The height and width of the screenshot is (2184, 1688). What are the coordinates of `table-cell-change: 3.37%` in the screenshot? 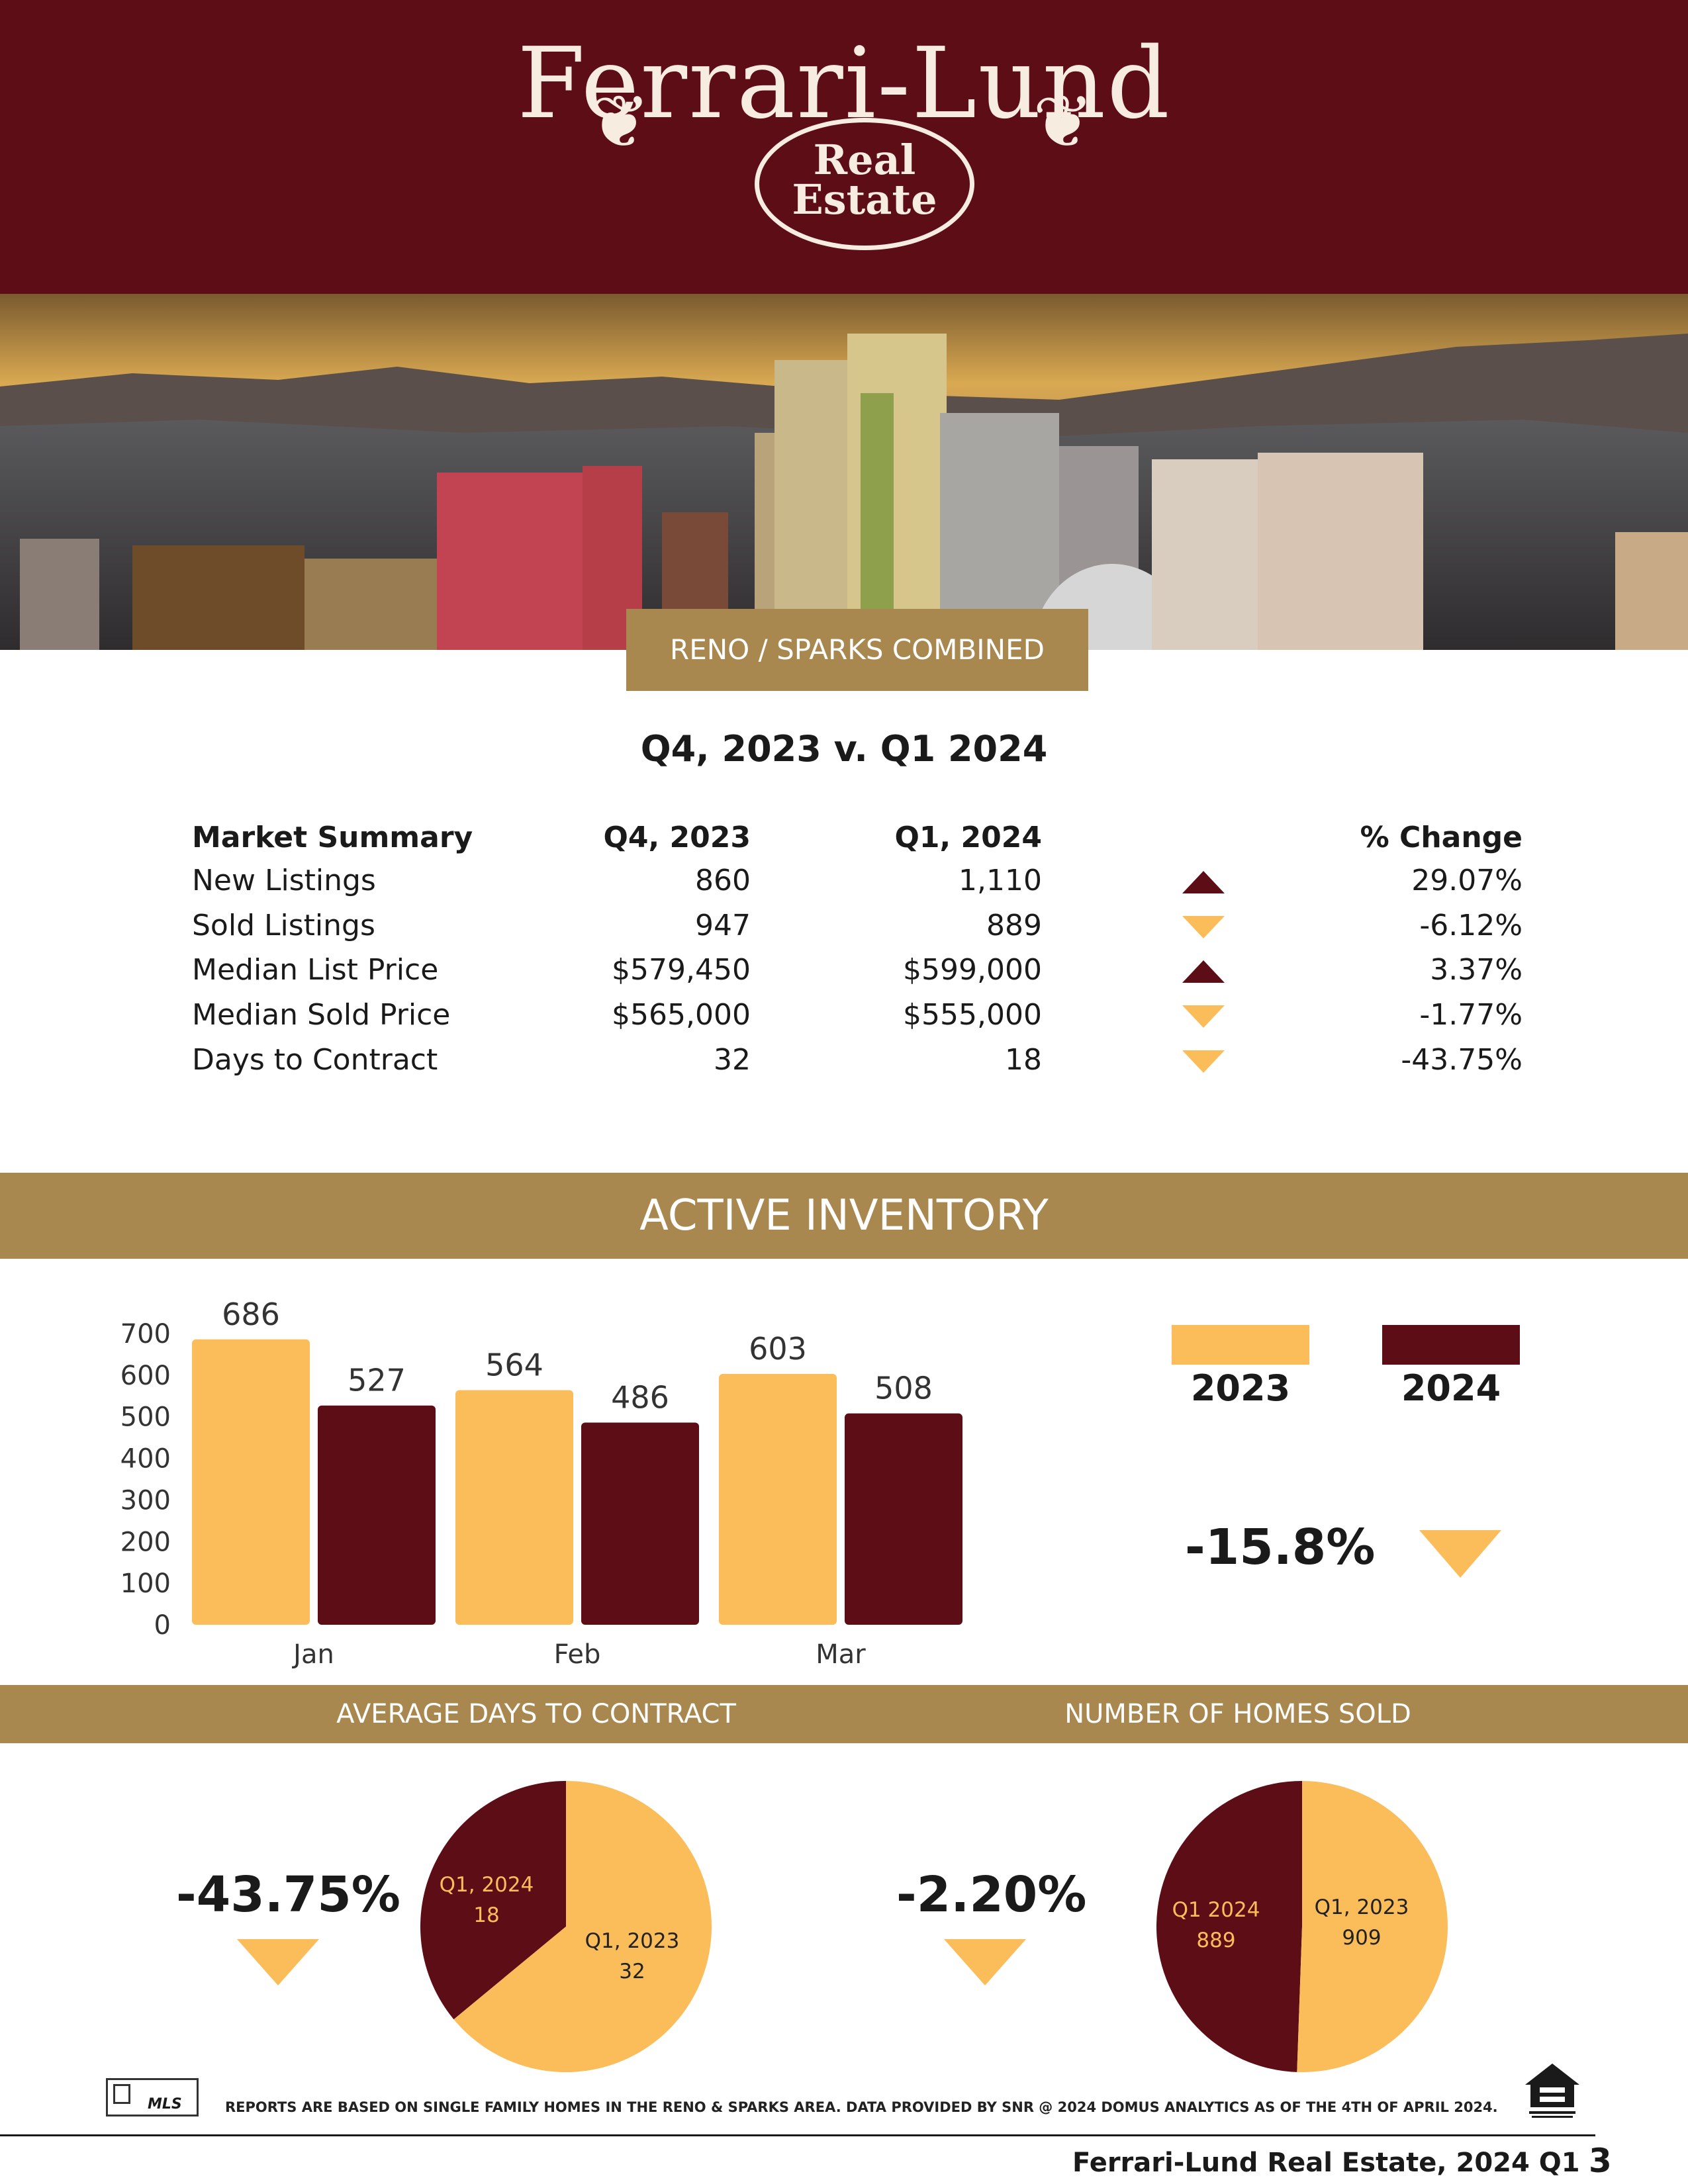 It's located at (1477, 970).